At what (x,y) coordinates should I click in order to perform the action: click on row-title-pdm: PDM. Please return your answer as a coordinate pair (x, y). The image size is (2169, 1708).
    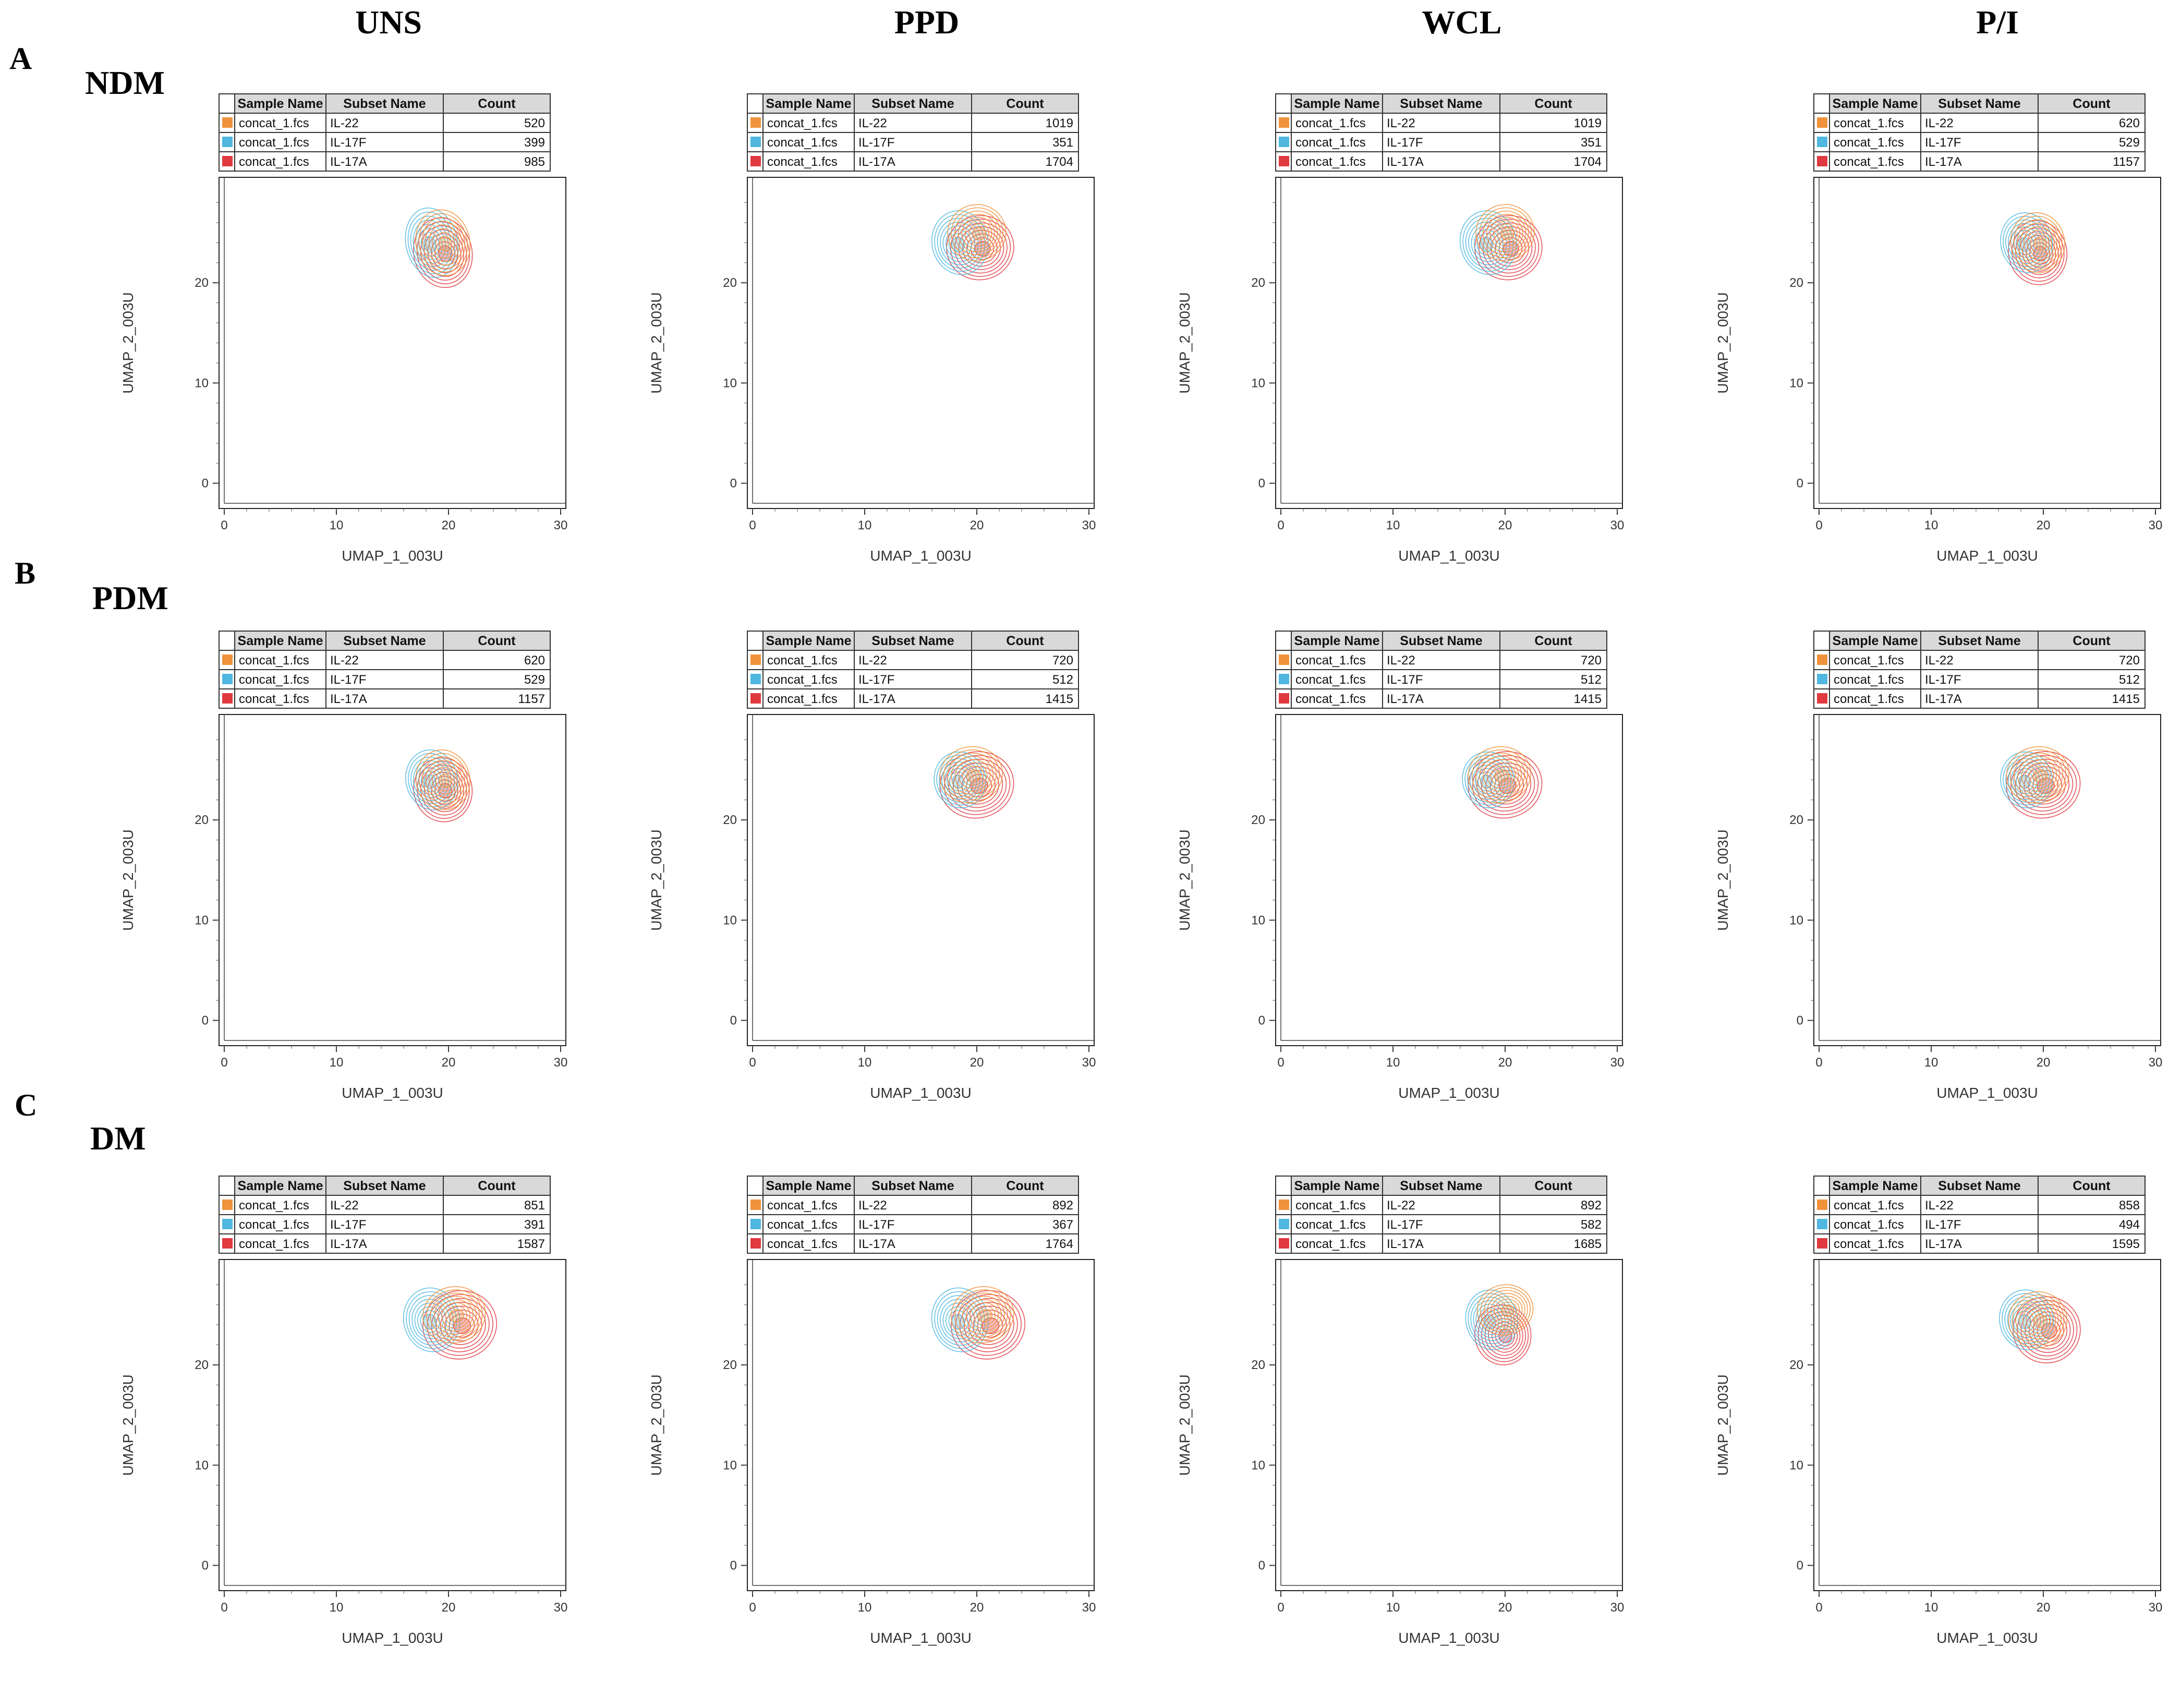
    Looking at the image, I should click on (130, 597).